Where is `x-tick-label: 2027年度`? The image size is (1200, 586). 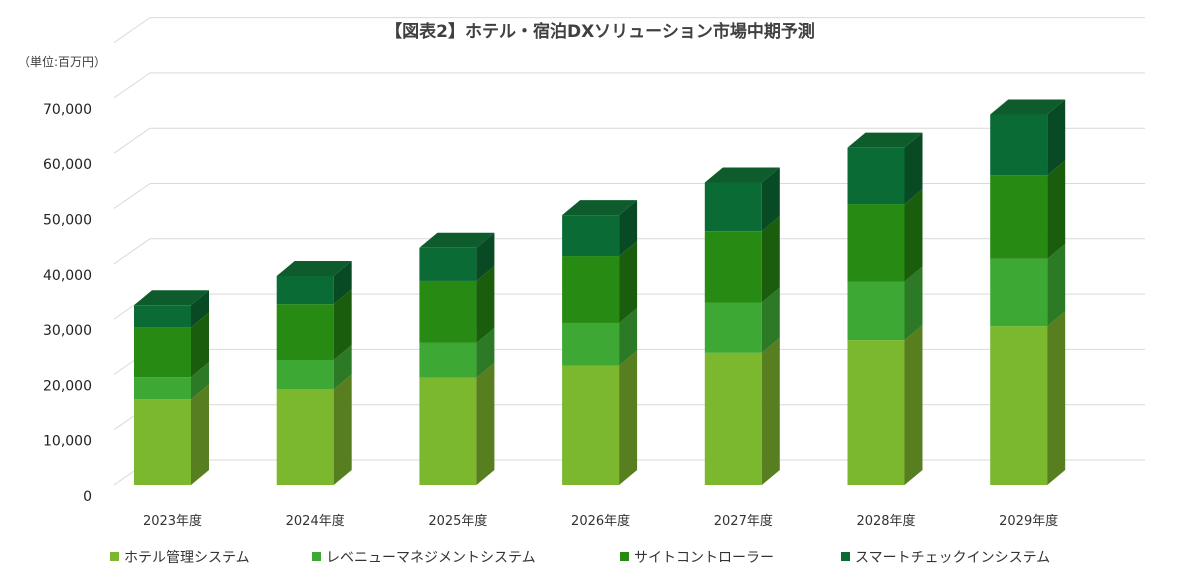 x-tick-label: 2027年度 is located at coordinates (743, 521).